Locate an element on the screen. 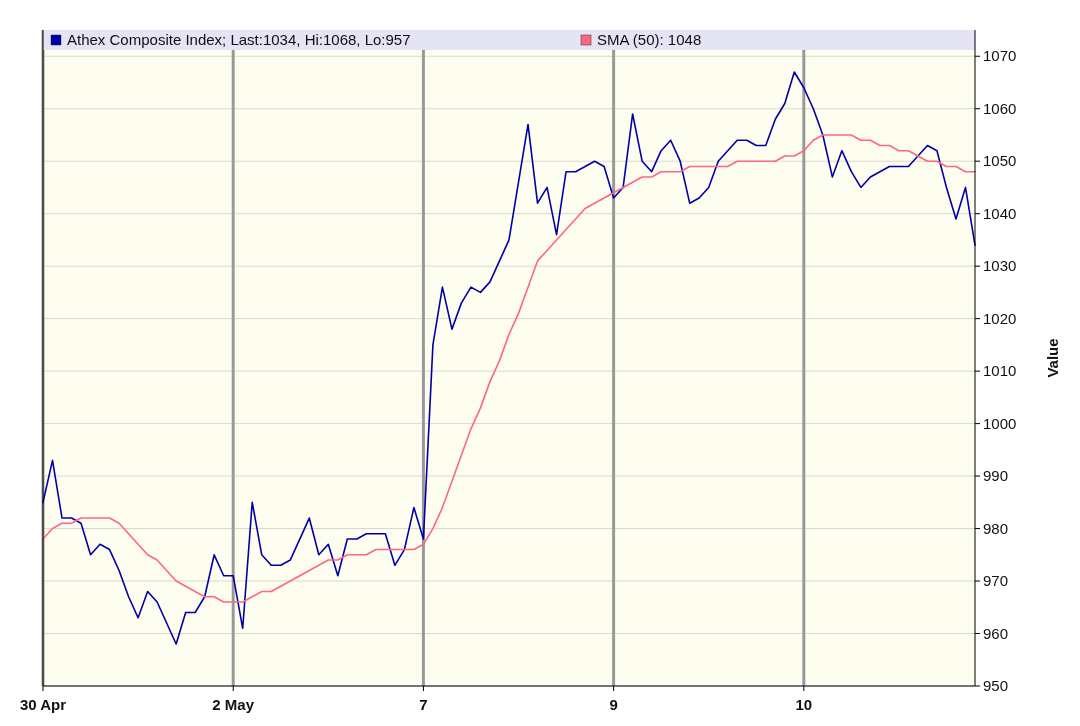  y-tick-label: 960 is located at coordinates (996, 633).